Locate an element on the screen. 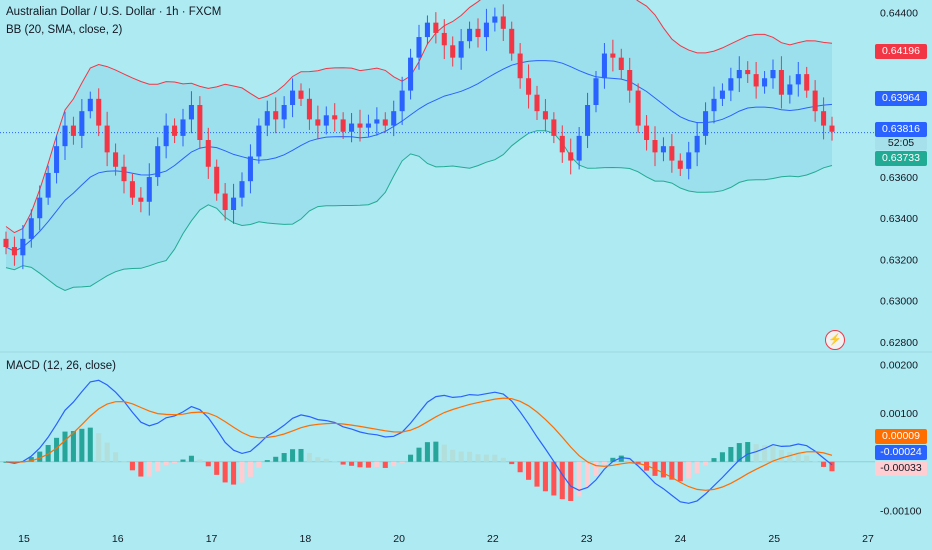  alert-icon: ⚡ is located at coordinates (835, 340).